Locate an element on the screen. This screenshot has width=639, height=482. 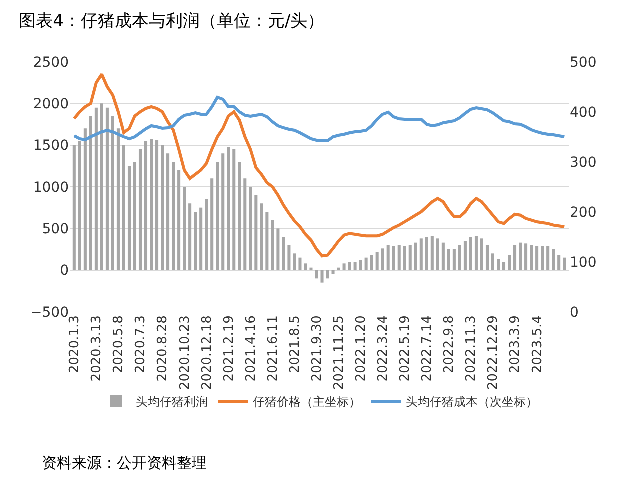
text: 资料来源：公开资料整理 is located at coordinates (124, 463).